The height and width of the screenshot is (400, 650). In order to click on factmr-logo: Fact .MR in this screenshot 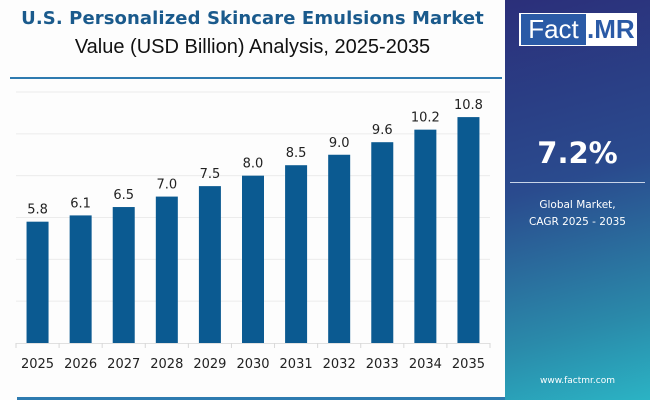, I will do `click(578, 29)`.